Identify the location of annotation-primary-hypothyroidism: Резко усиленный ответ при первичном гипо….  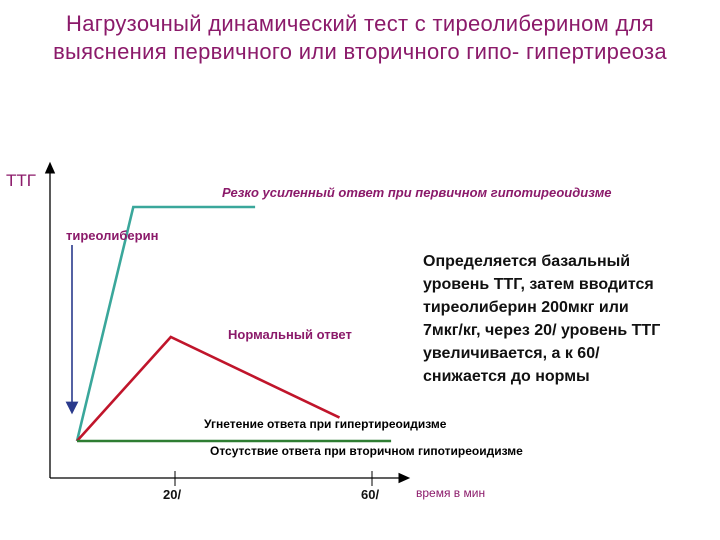
(417, 192).